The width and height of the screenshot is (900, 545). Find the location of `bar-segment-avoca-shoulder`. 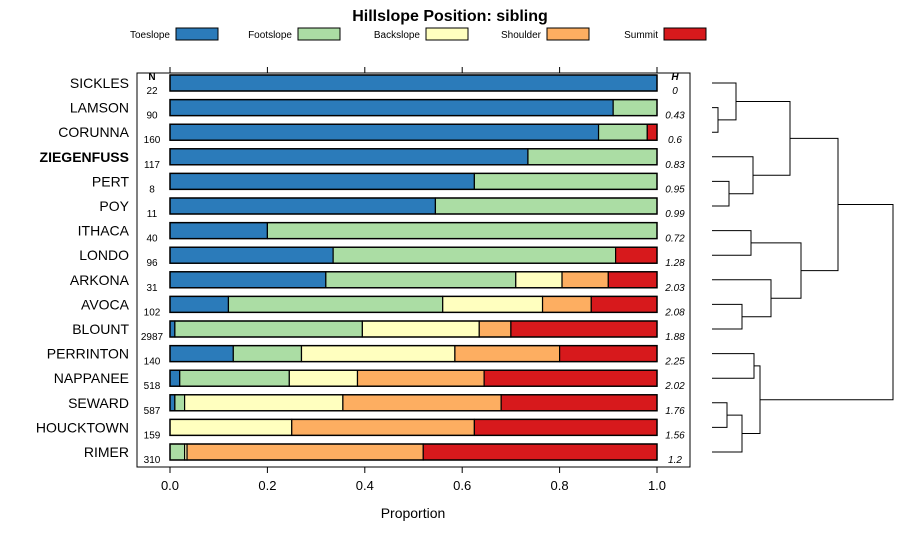

bar-segment-avoca-shoulder is located at coordinates (566, 304).